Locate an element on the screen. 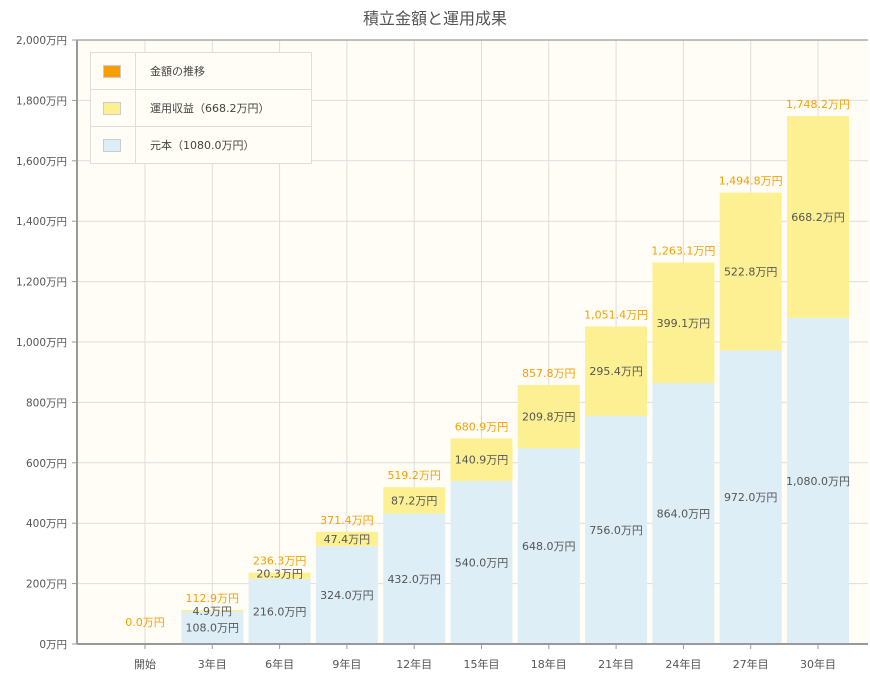  y-tick-label: 1,600万円 is located at coordinates (41, 162).